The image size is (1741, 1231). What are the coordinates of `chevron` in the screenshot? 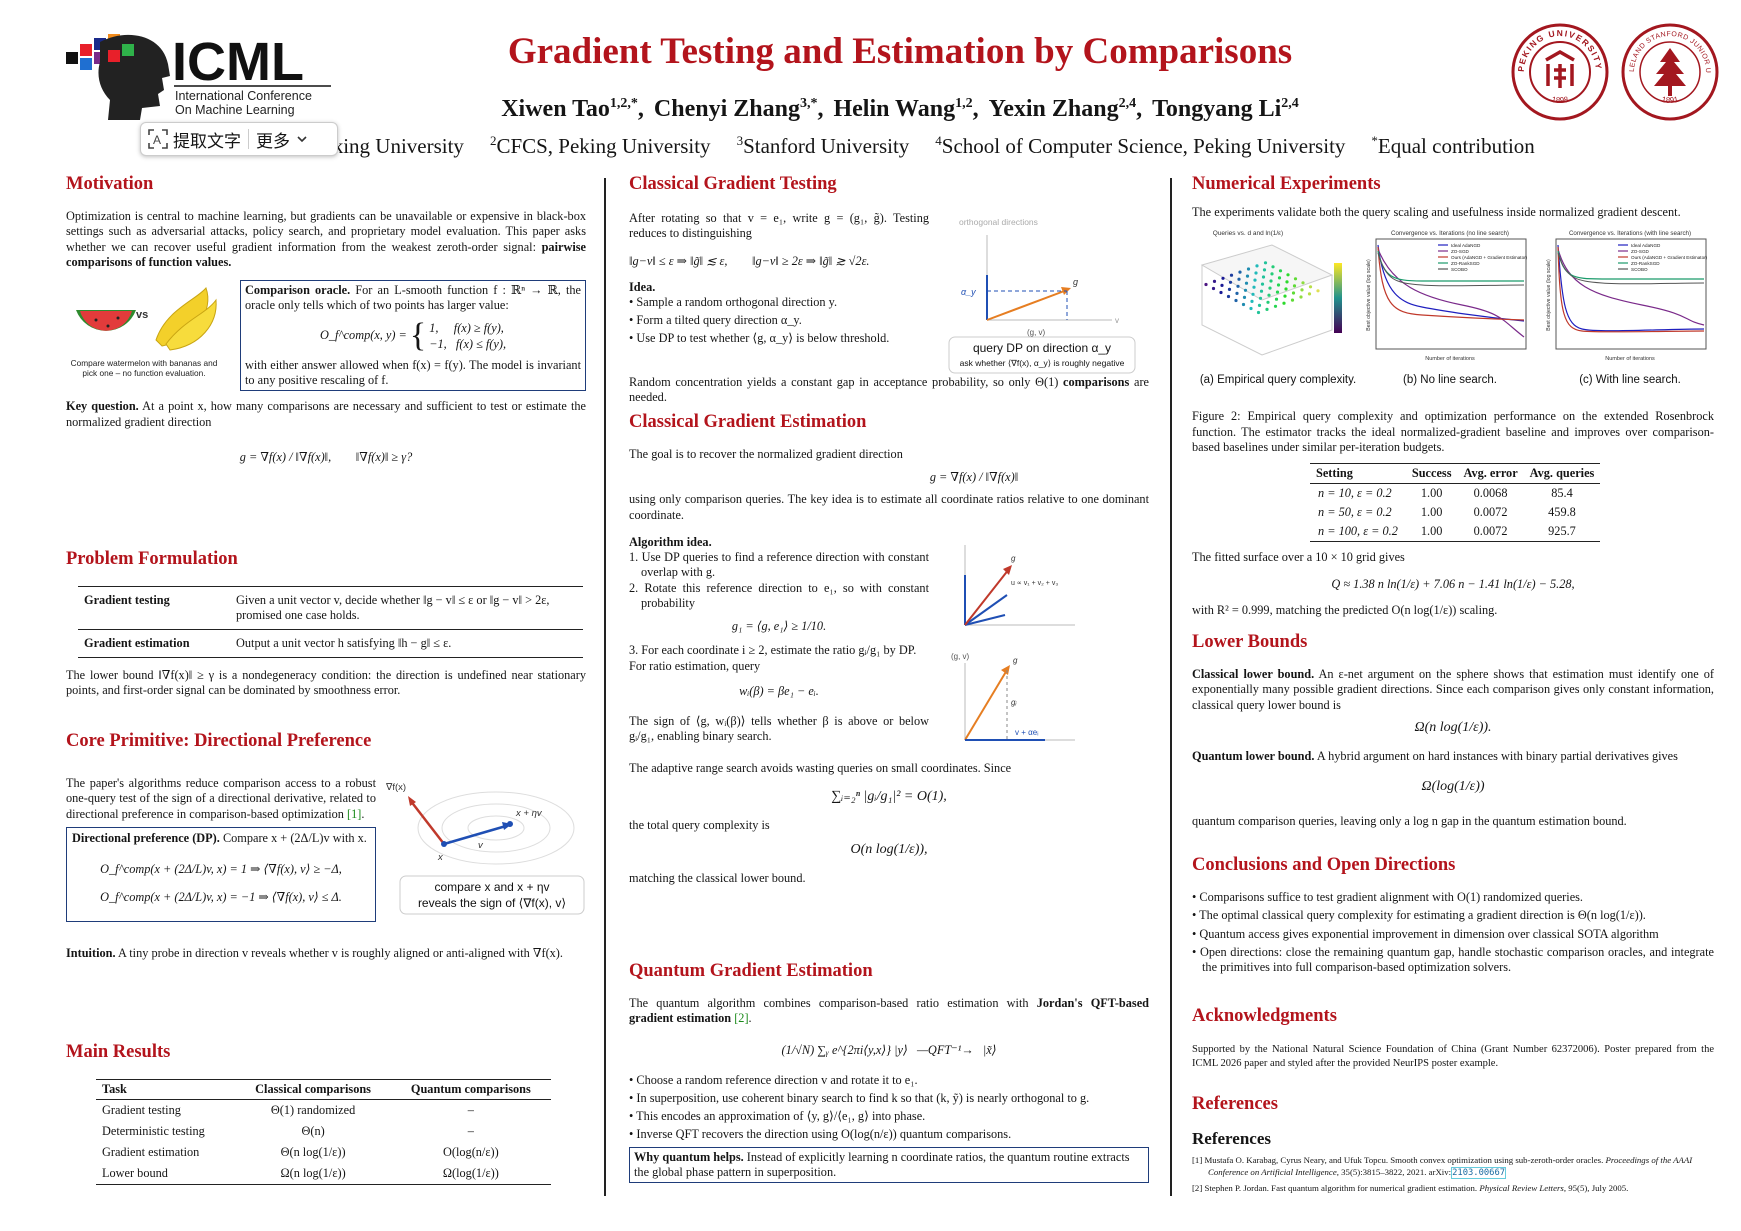 It's located at (302, 139).